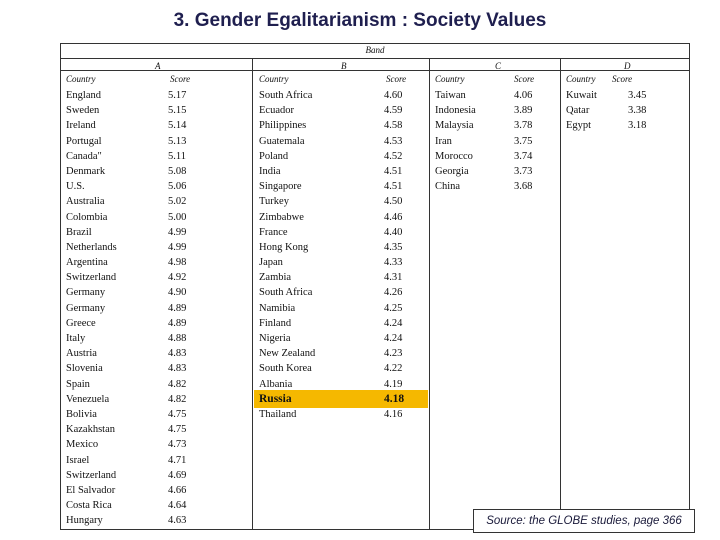 Image resolution: width=720 pixels, height=540 pixels. I want to click on score-cell: 4.73, so click(177, 445).